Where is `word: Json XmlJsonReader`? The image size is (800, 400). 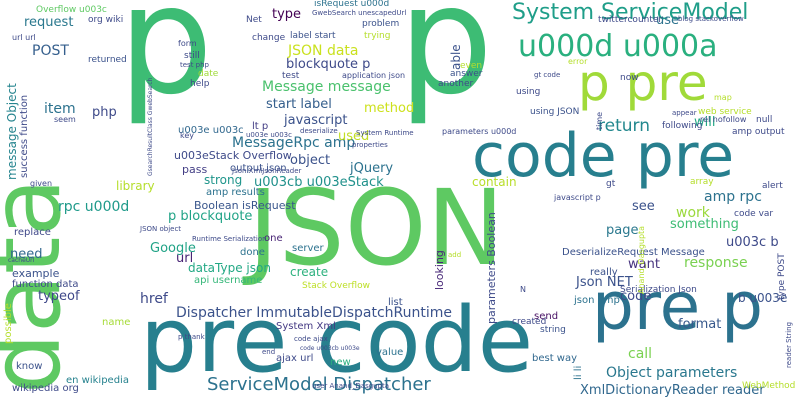 word: Json XmlJsonReader is located at coordinates (267, 171).